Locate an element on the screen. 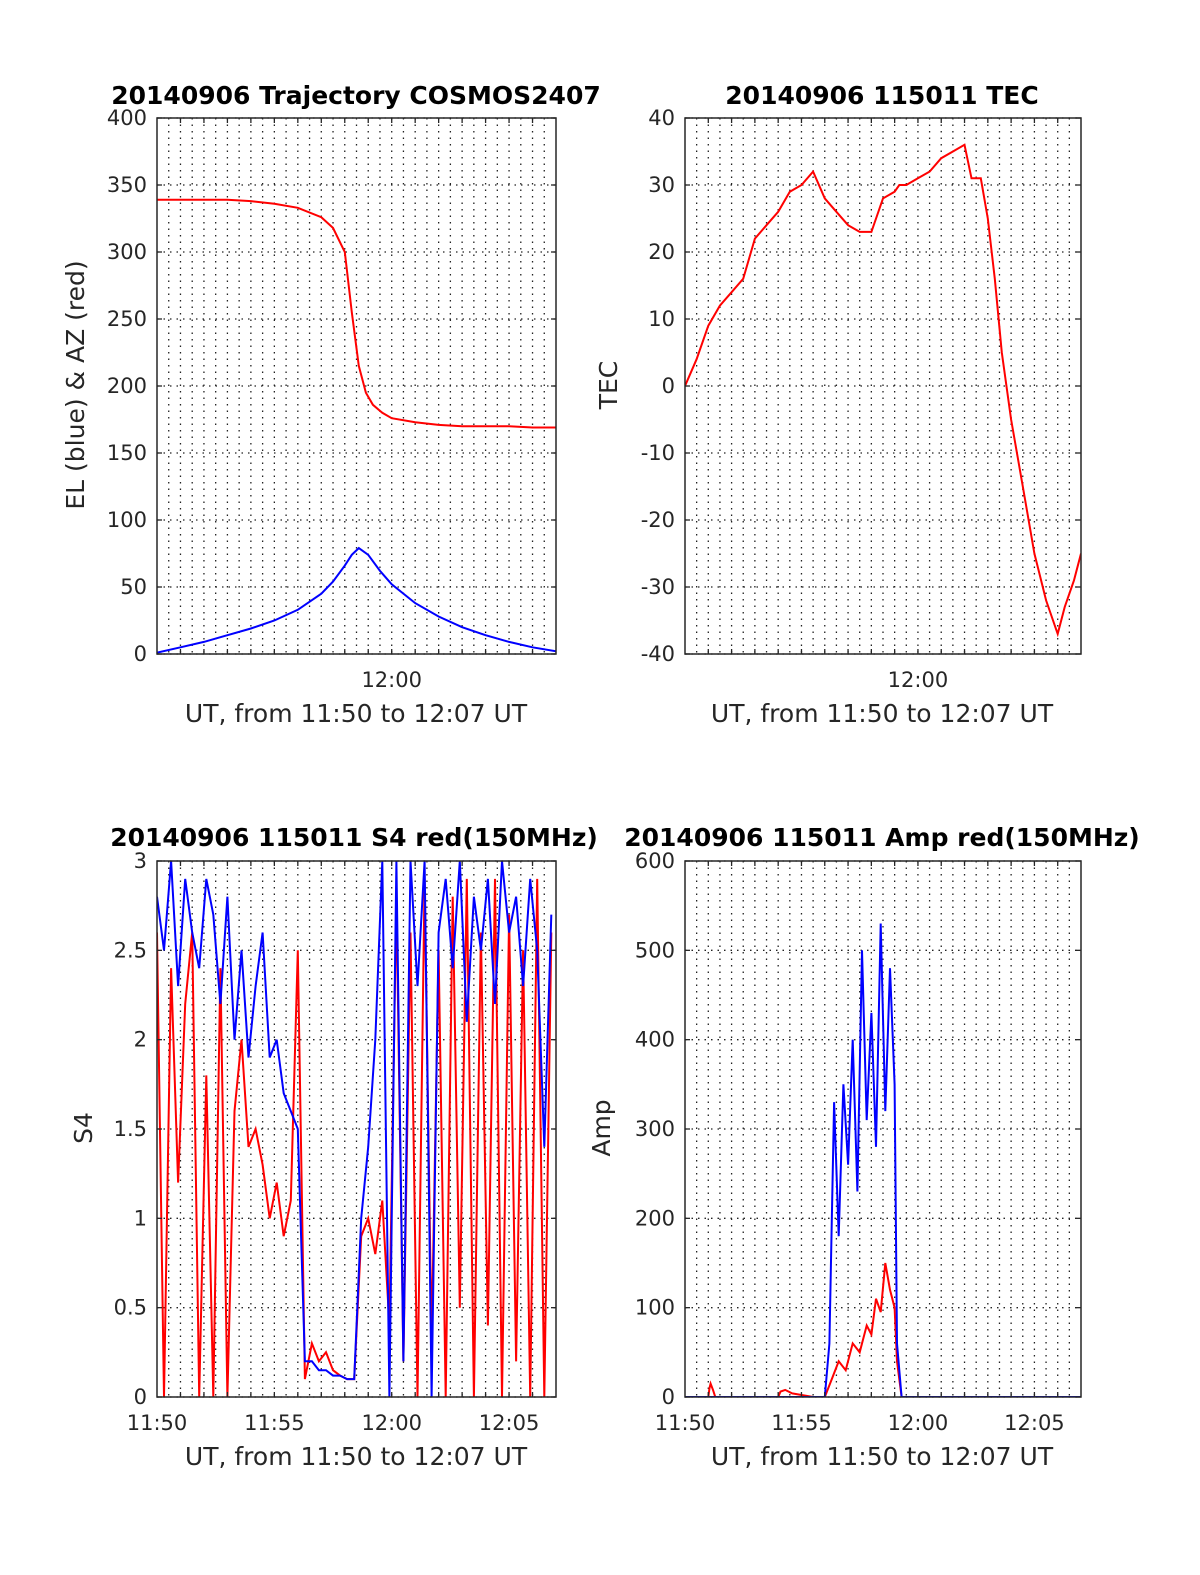  ylabel-s4: S4 is located at coordinates (83, 1128).